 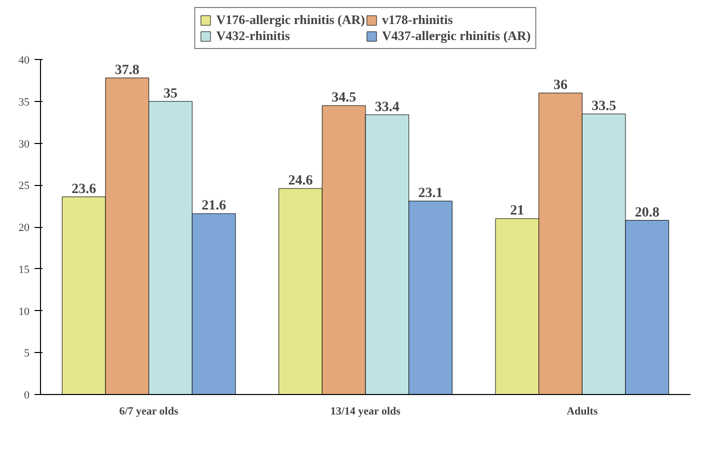 I want to click on data-label: 21, so click(x=517, y=211).